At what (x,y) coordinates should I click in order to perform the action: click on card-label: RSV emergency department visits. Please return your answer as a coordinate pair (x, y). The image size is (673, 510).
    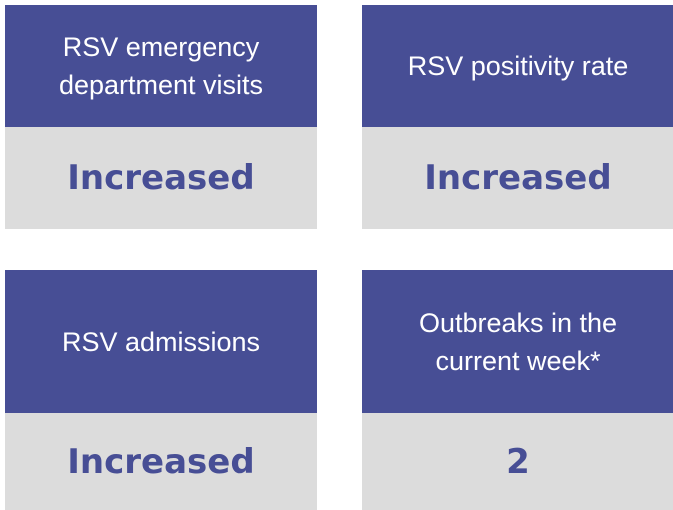
    Looking at the image, I should click on (161, 66).